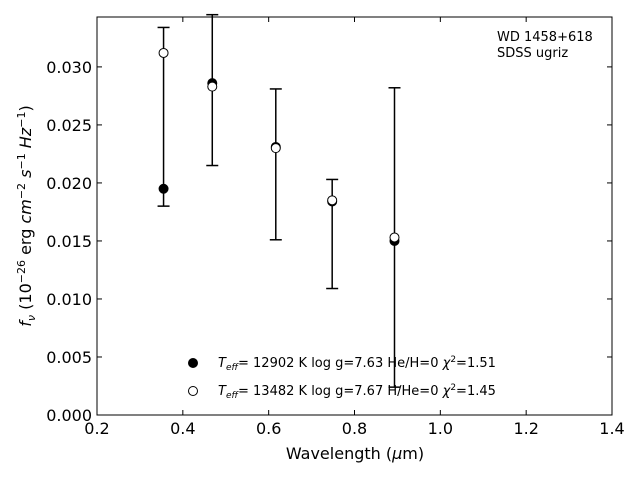 The height and width of the screenshot is (480, 640). I want to click on y-tick-label: 0.025, so click(69, 125).